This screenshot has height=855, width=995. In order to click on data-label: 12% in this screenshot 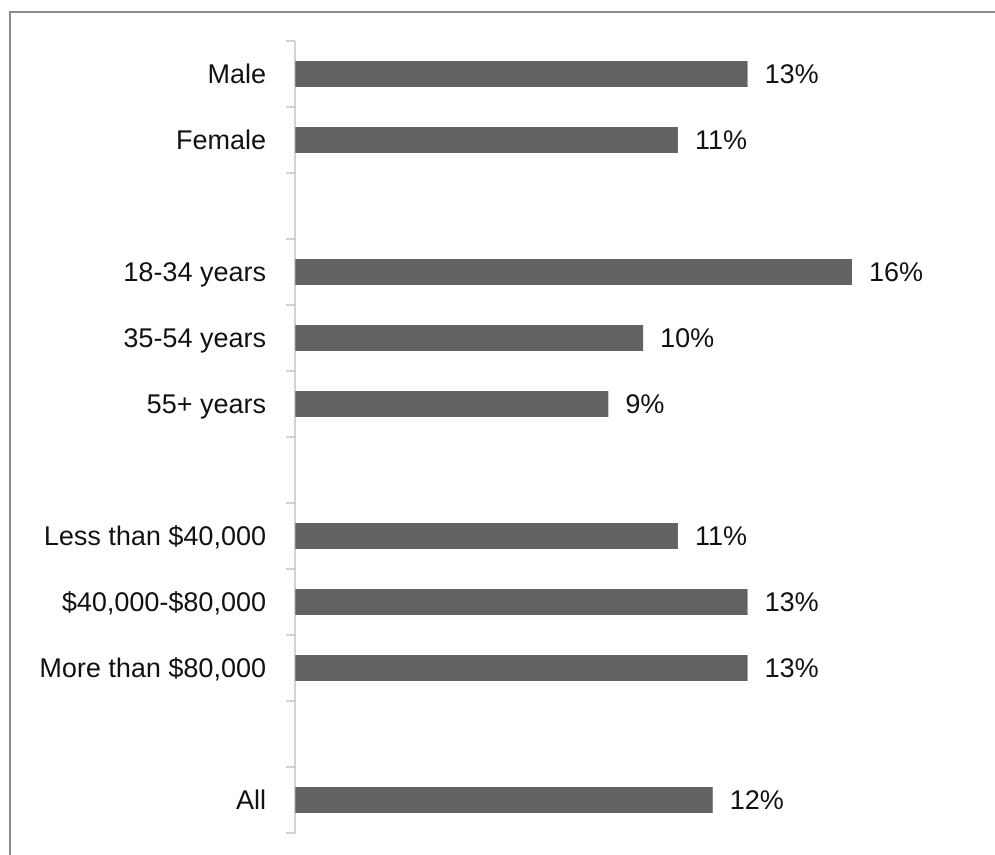, I will do `click(757, 800)`.